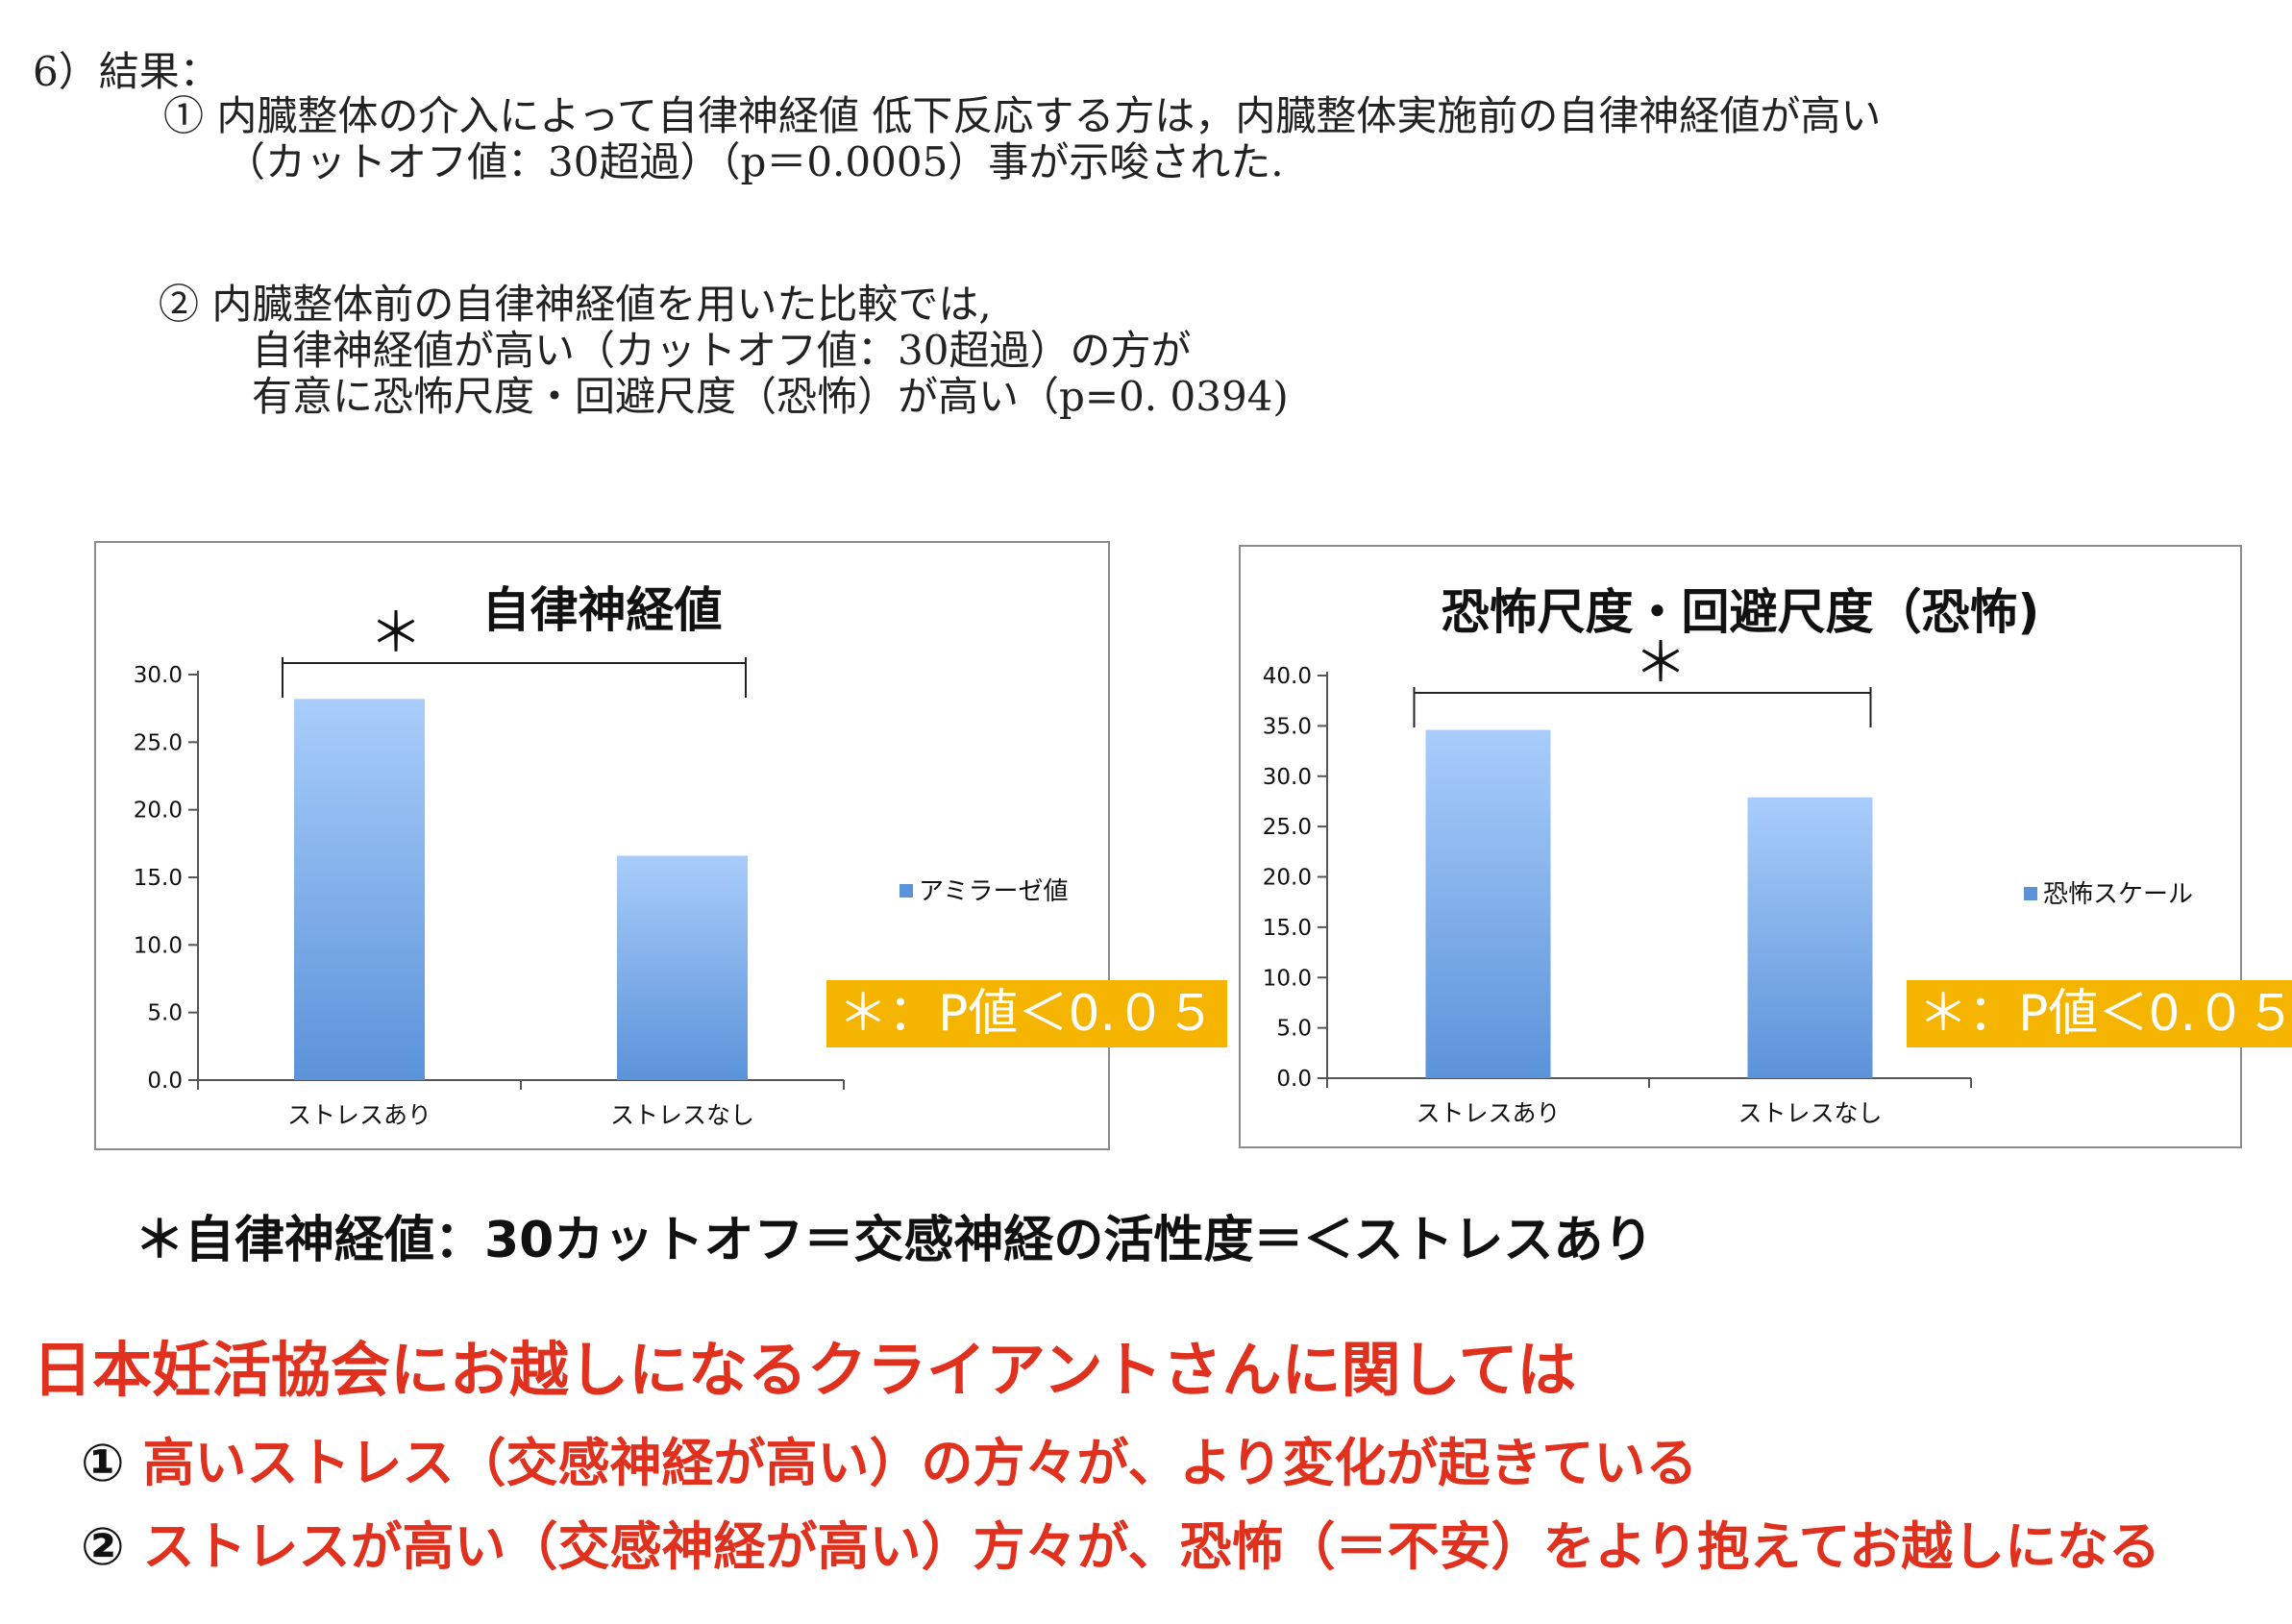 This screenshot has height=1624, width=2292. I want to click on results-heading: 6）結果：, so click(126, 71).